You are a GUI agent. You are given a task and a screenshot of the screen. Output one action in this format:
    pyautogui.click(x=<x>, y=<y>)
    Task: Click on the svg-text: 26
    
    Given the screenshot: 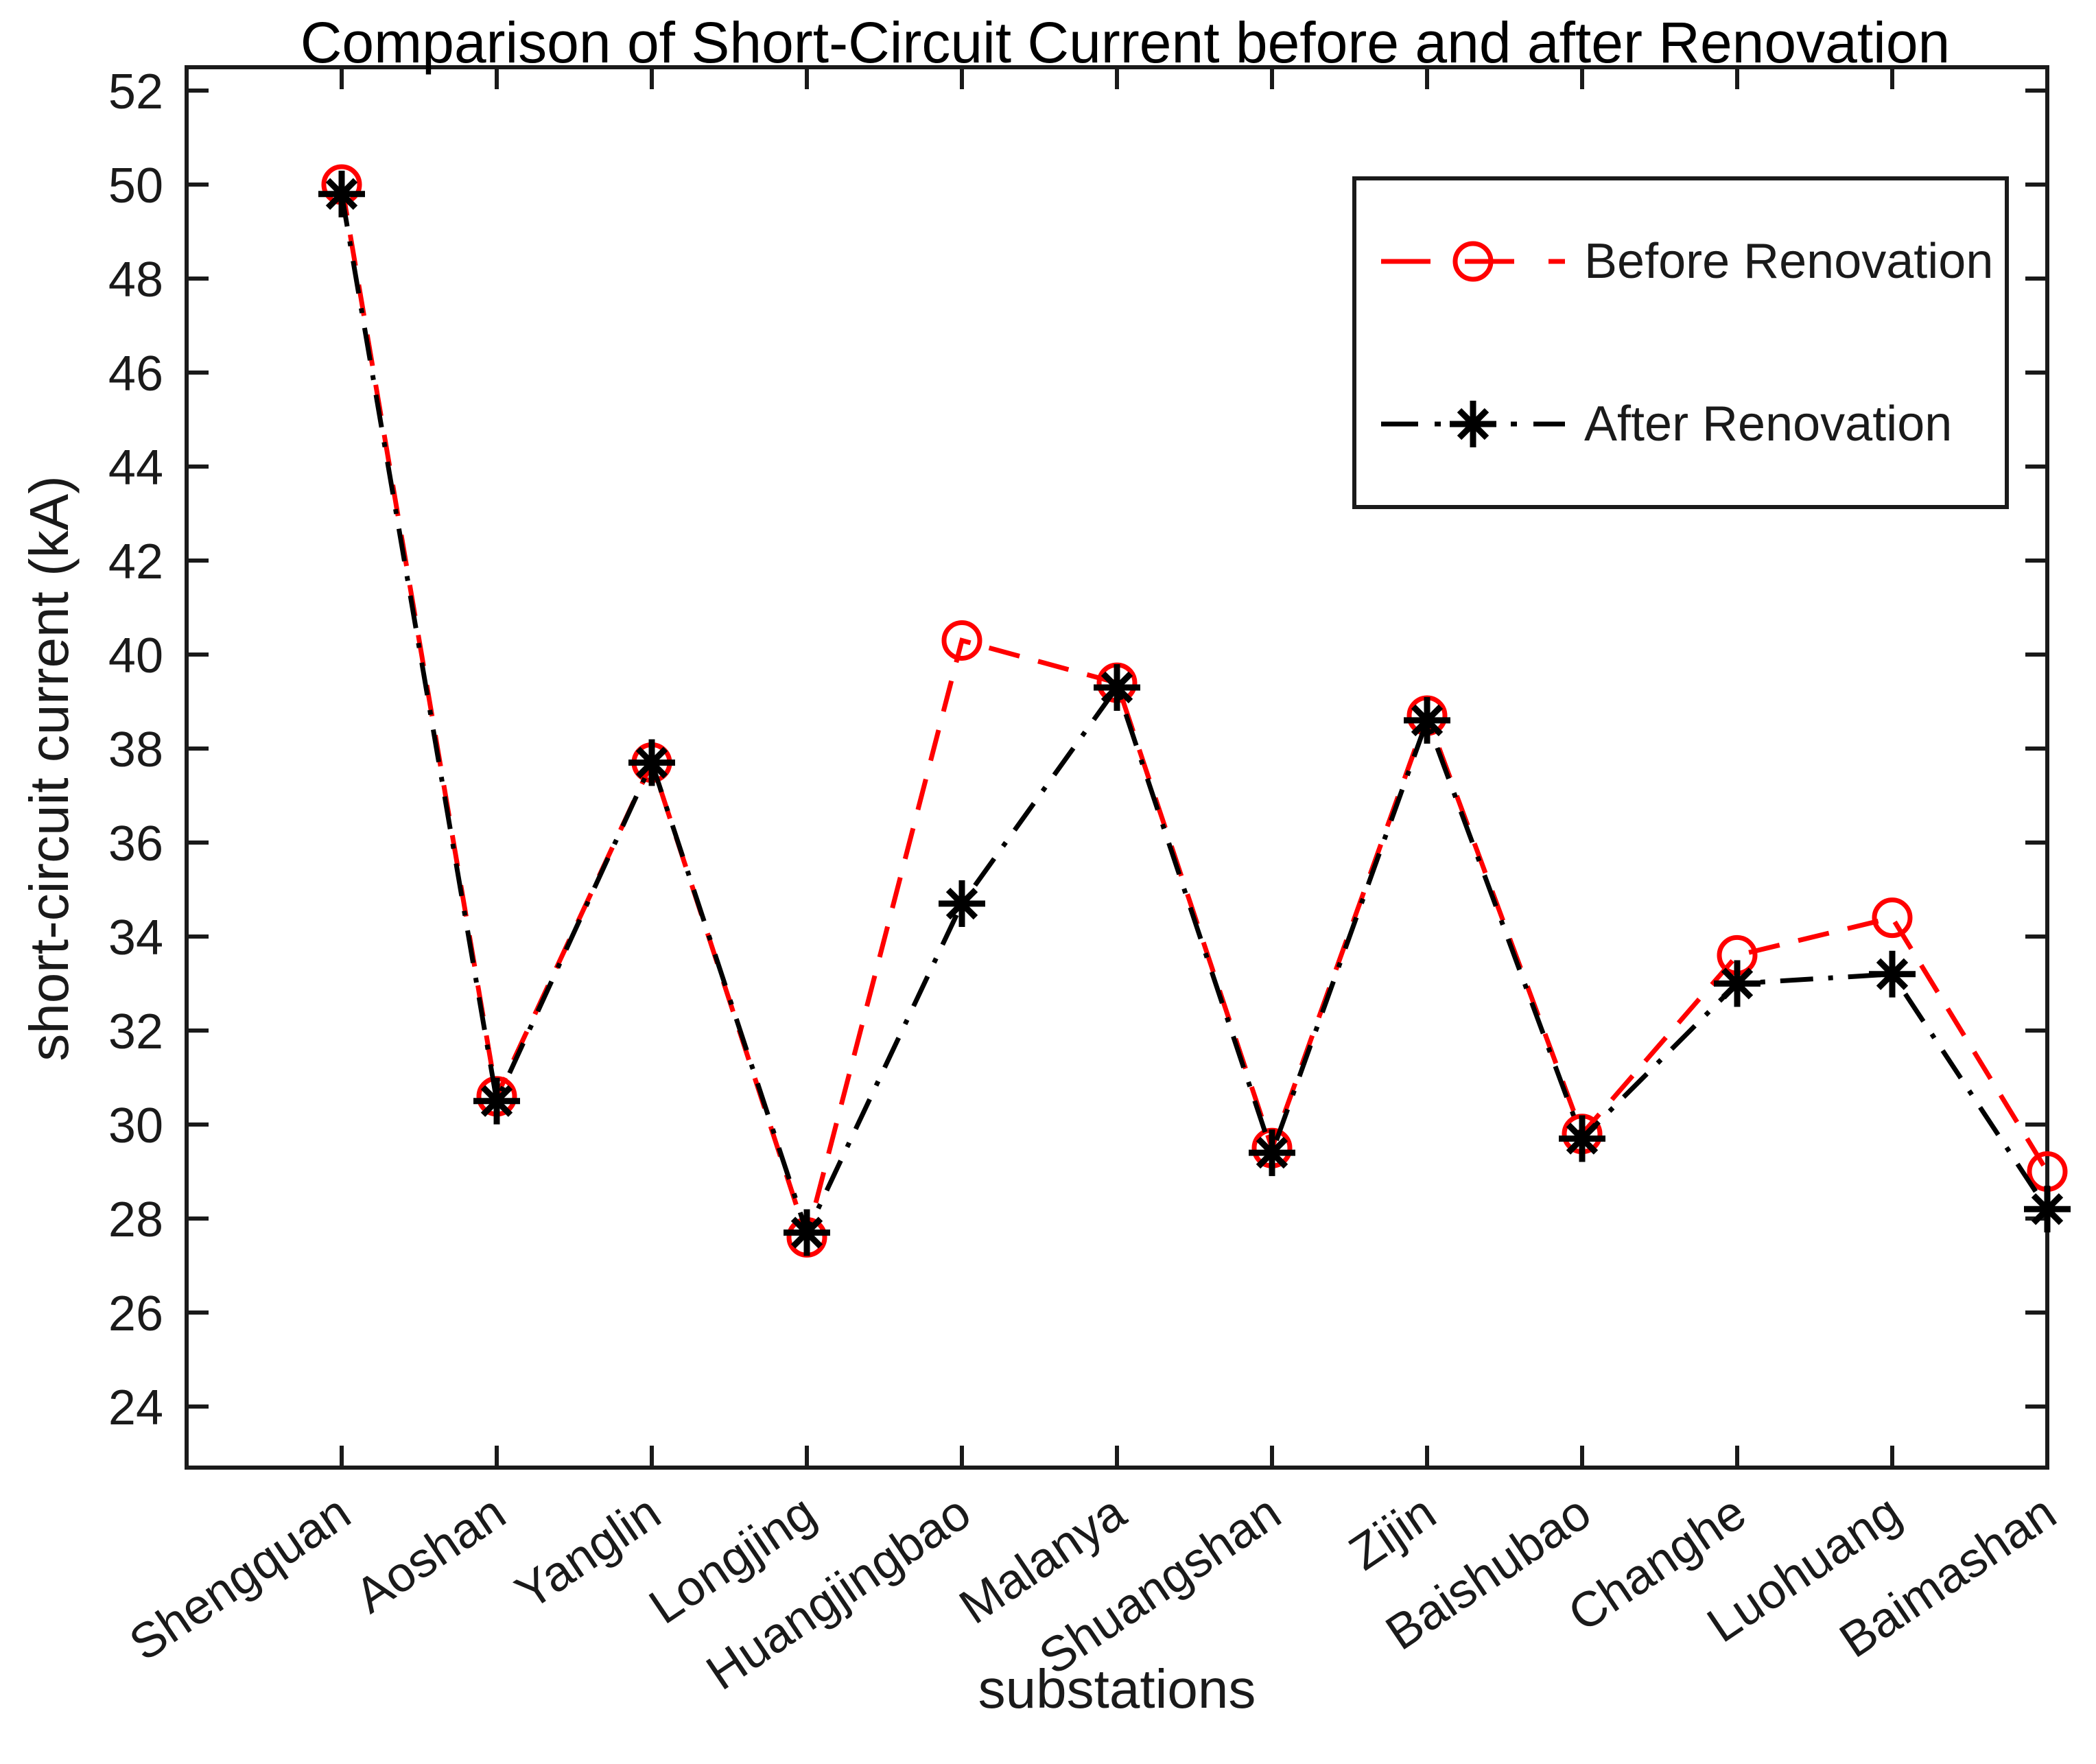 What is the action you would take?
    pyautogui.click(x=135, y=1313)
    